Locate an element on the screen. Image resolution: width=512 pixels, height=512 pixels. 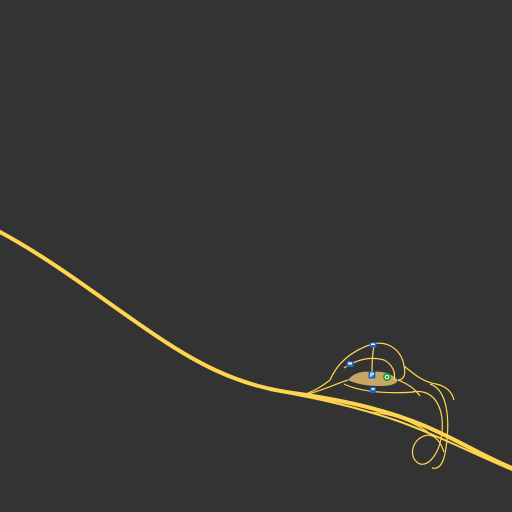
poi-parking: P is located at coordinates (372, 375).